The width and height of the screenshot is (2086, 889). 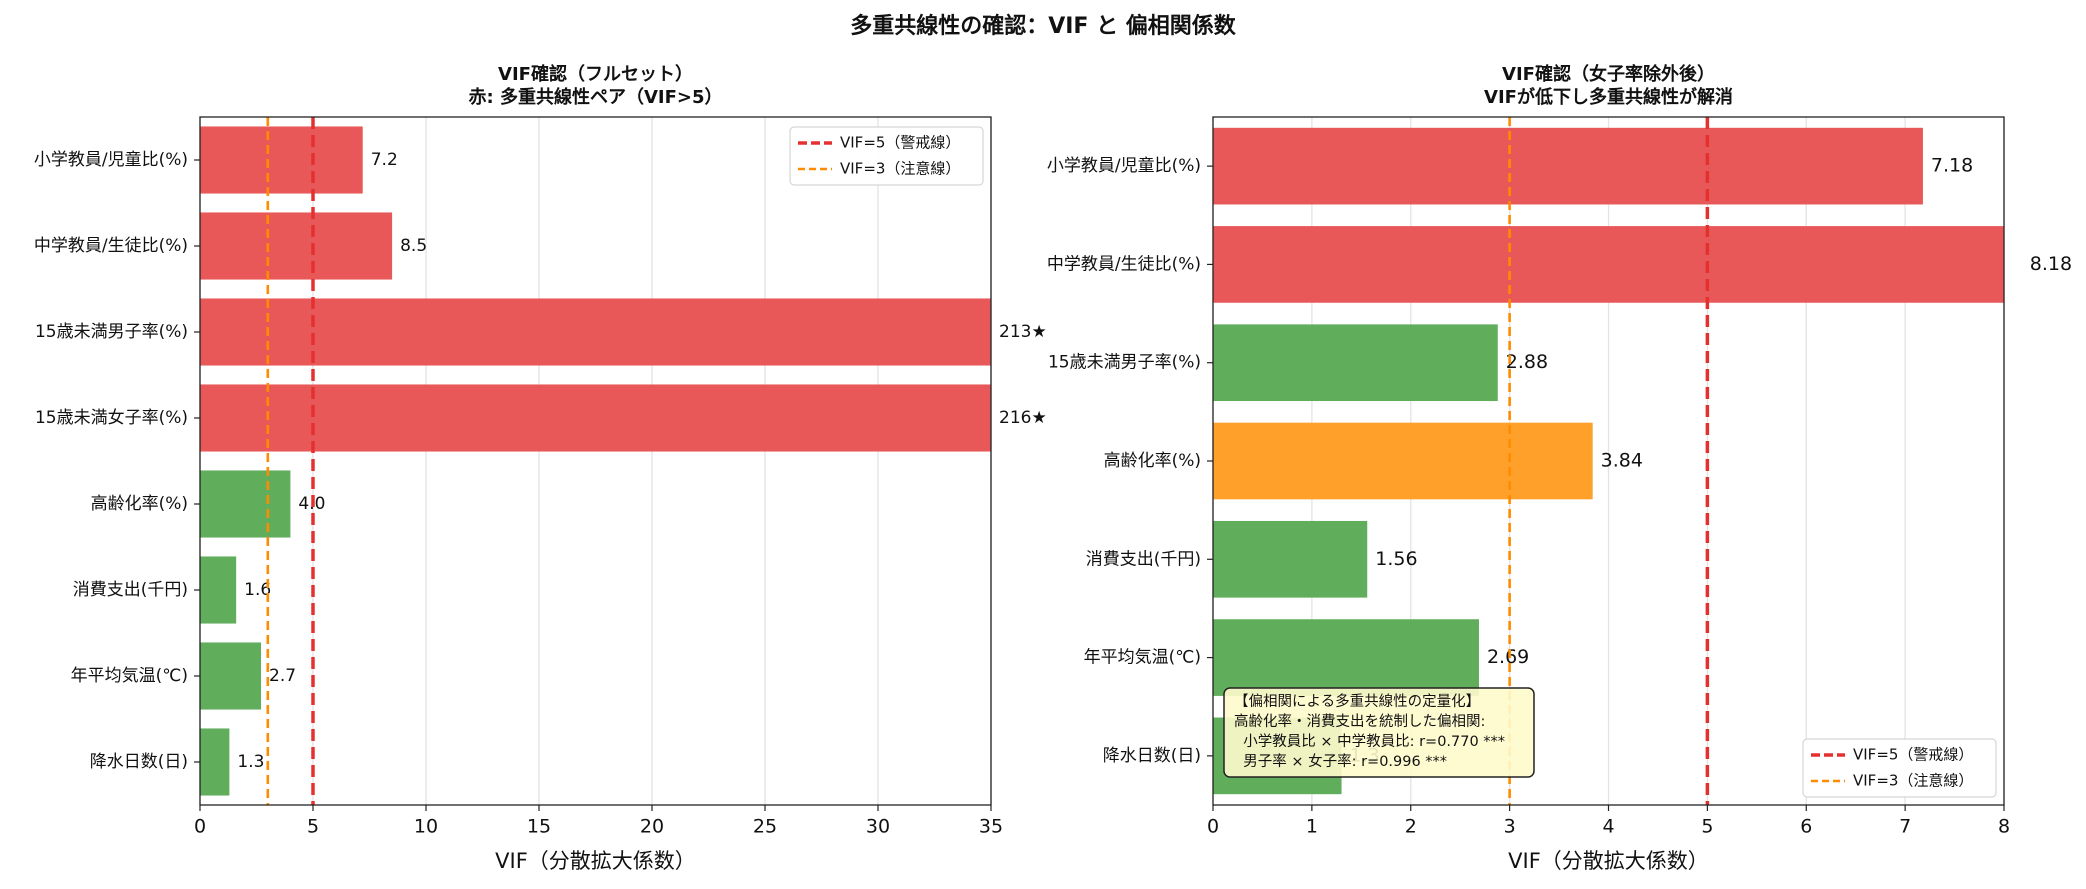 I want to click on figure-title: 多重共線性の確認：VIF と 偏相関係数, so click(x=1043, y=26).